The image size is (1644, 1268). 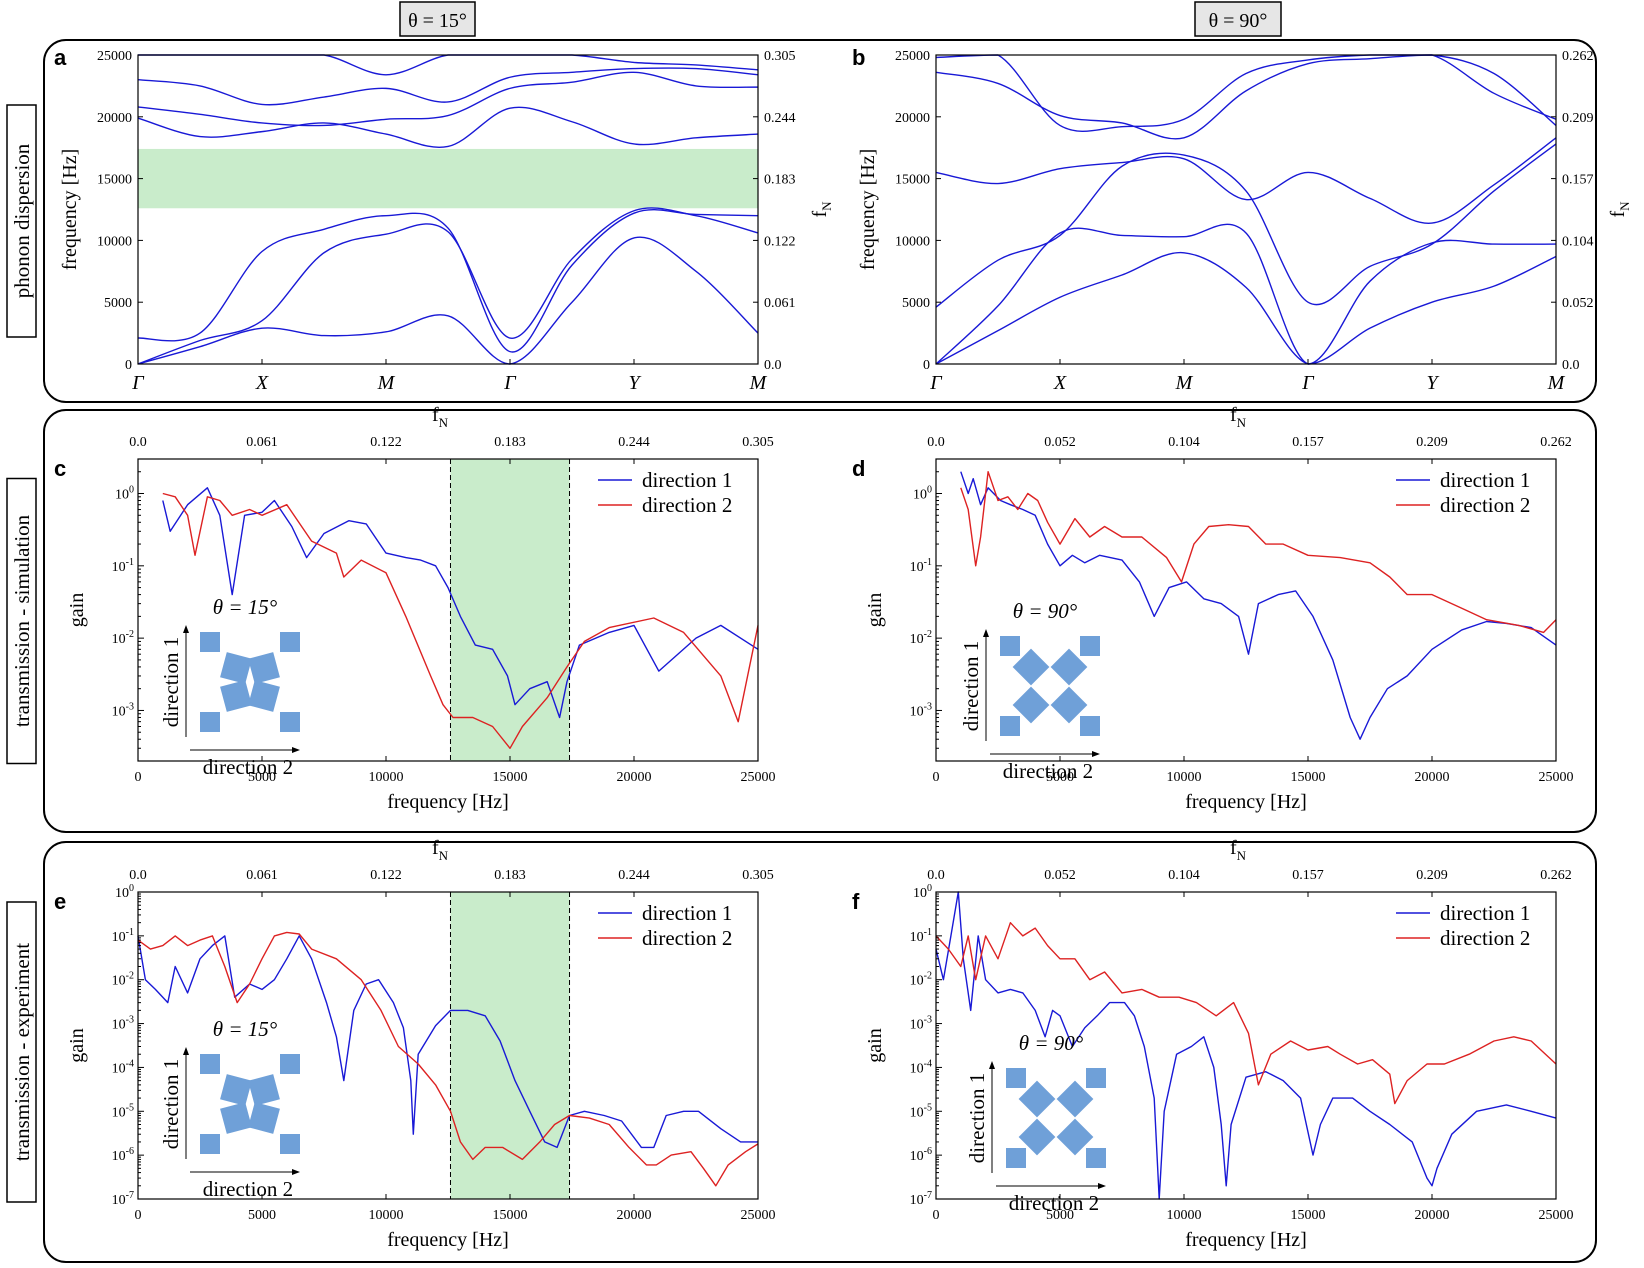 What do you see at coordinates (1060, 383) in the screenshot?
I see `x-tick-label: X` at bounding box center [1060, 383].